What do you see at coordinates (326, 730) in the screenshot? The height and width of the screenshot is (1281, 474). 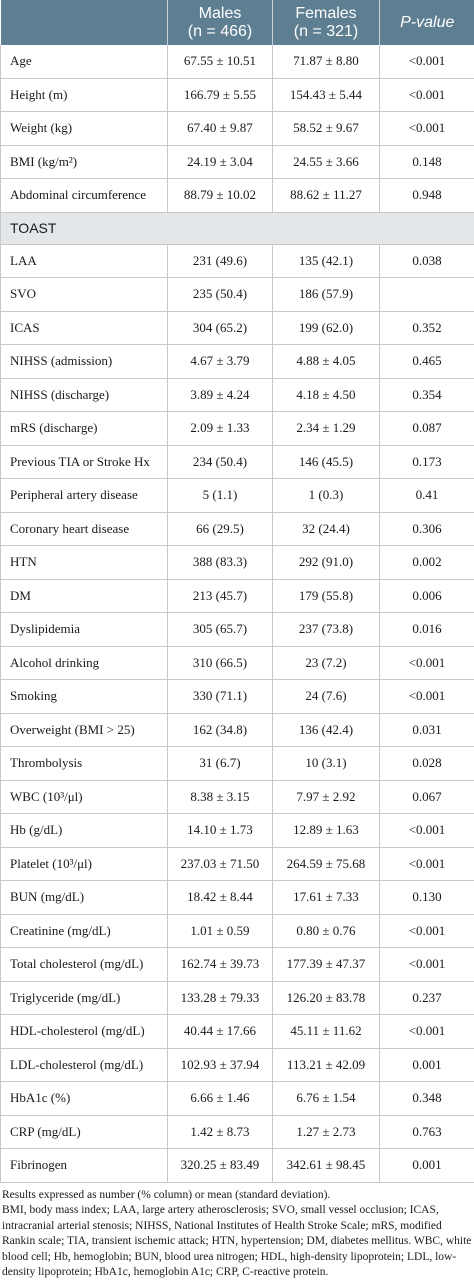 I see `females-value: 136 (42.4)` at bounding box center [326, 730].